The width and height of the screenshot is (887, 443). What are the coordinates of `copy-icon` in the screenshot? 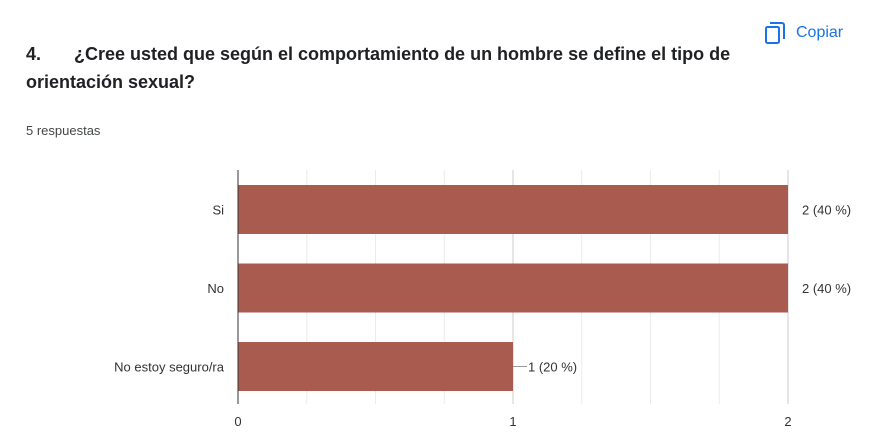 It's located at (775, 33).